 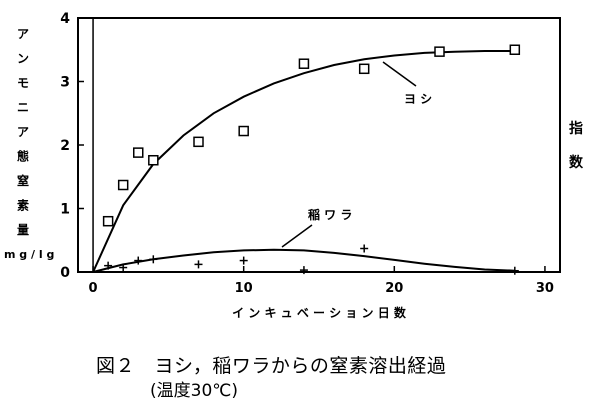 What do you see at coordinates (271, 366) in the screenshot?
I see `figure-caption: 図２ ヨシ，稲ワラからの窒素溶出経過` at bounding box center [271, 366].